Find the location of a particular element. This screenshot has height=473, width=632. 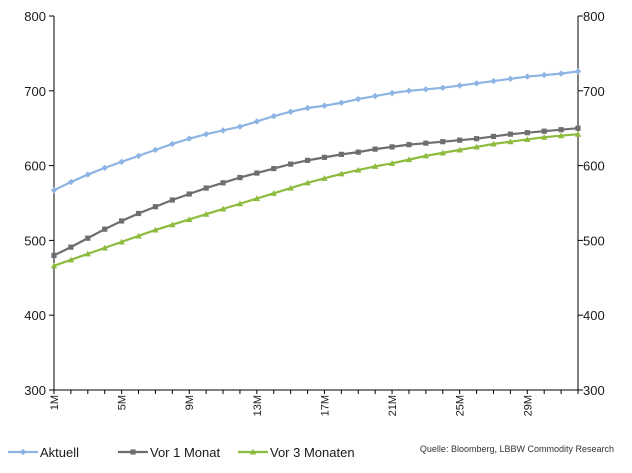

y-tick-label-right: 300 is located at coordinates (594, 390).